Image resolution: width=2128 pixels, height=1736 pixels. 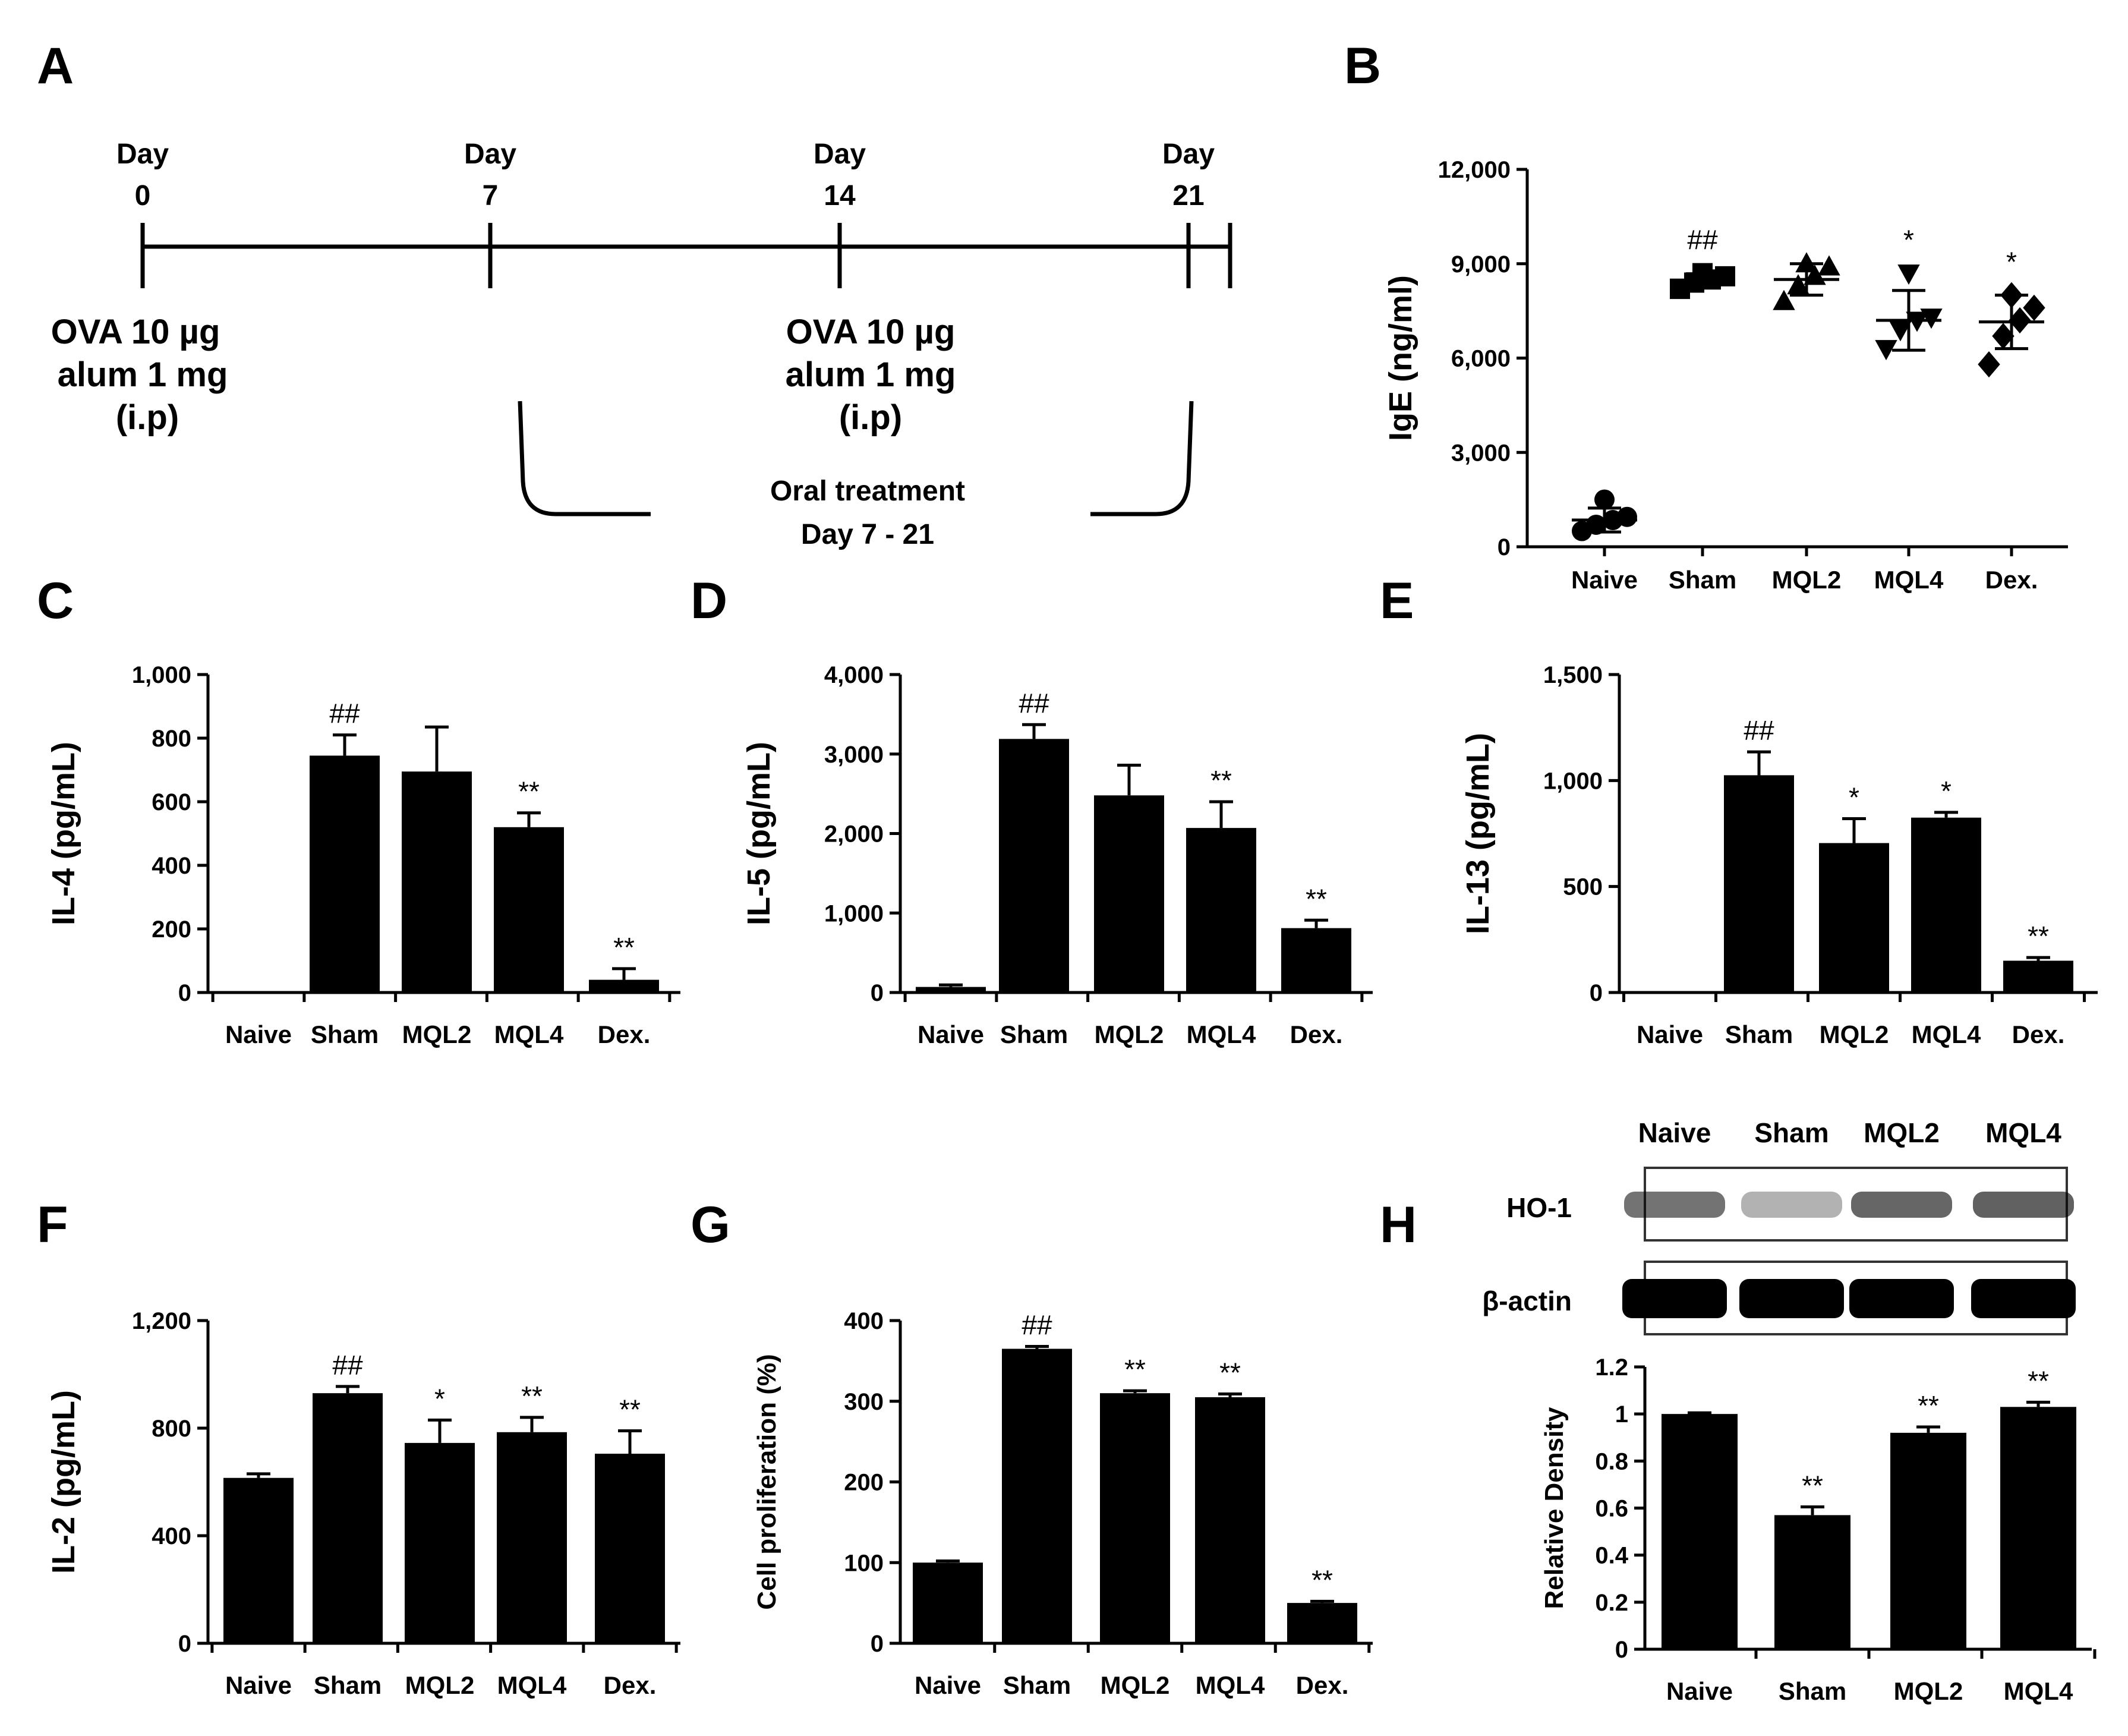 I want to click on y-tick-label: 1, so click(x=1621, y=1414).